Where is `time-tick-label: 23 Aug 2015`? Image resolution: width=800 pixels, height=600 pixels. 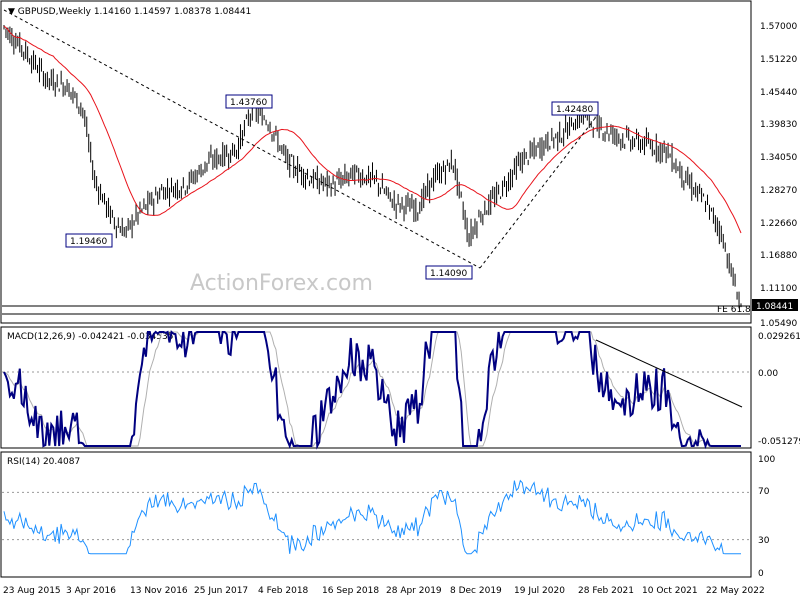 time-tick-label: 23 Aug 2015 is located at coordinates (32, 591).